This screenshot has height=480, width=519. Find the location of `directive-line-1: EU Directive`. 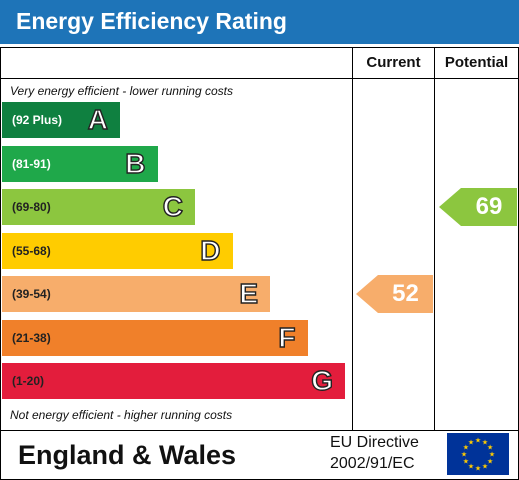

directive-line-1: EU Directive is located at coordinates (374, 442).